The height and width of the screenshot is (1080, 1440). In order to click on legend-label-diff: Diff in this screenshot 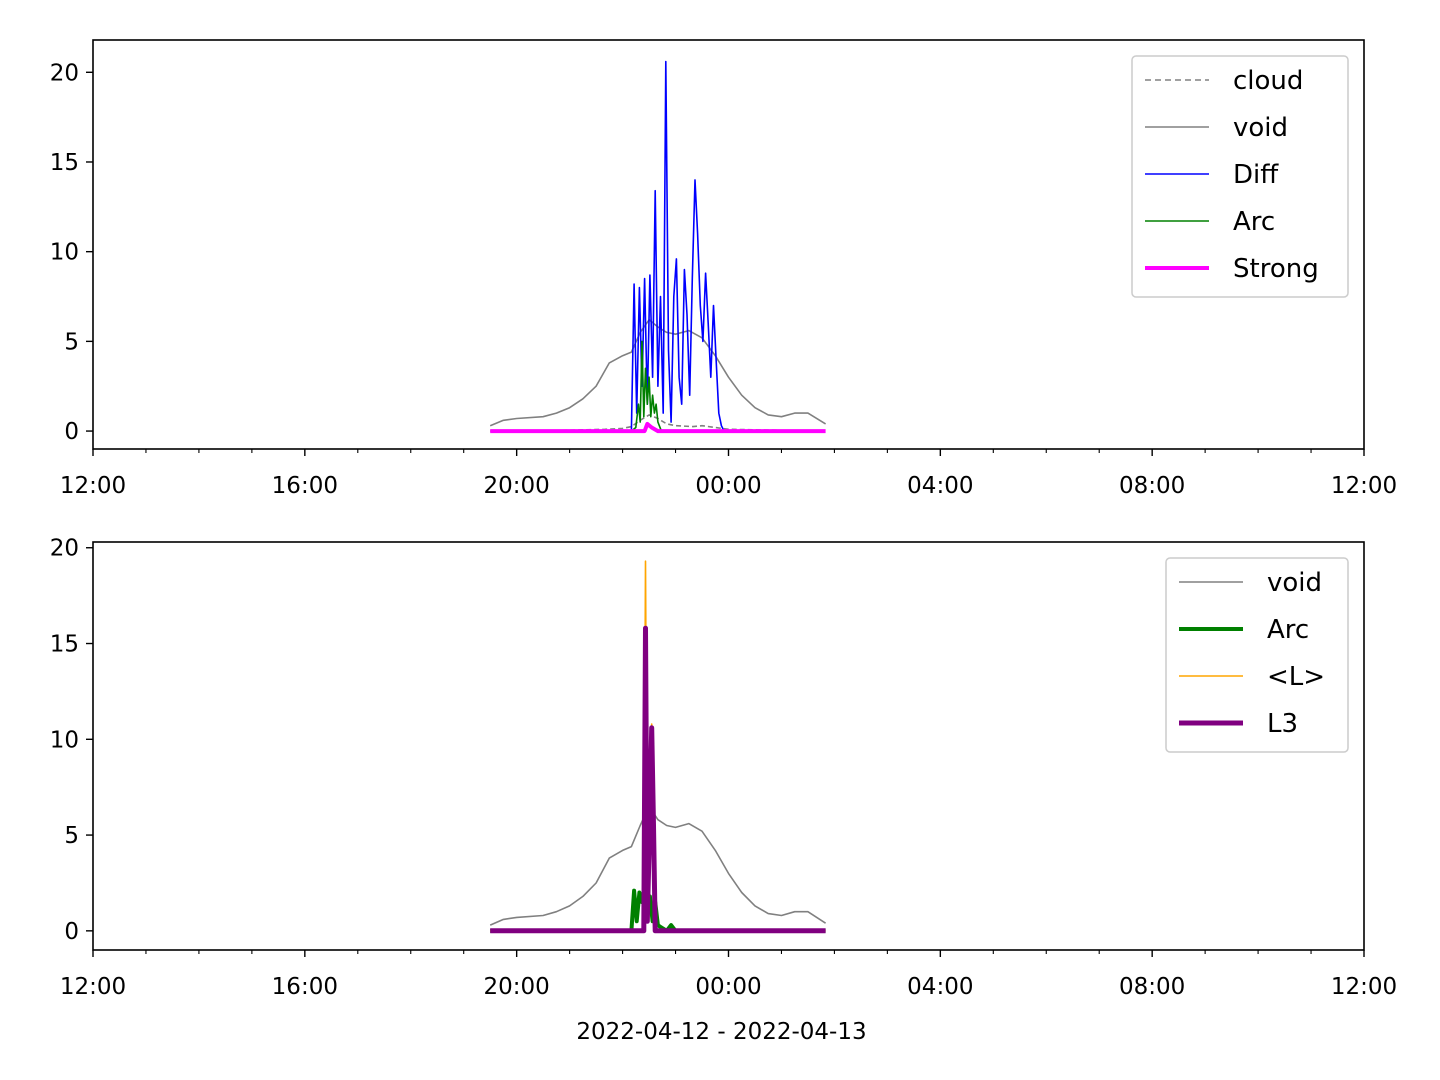, I will do `click(1256, 175)`.